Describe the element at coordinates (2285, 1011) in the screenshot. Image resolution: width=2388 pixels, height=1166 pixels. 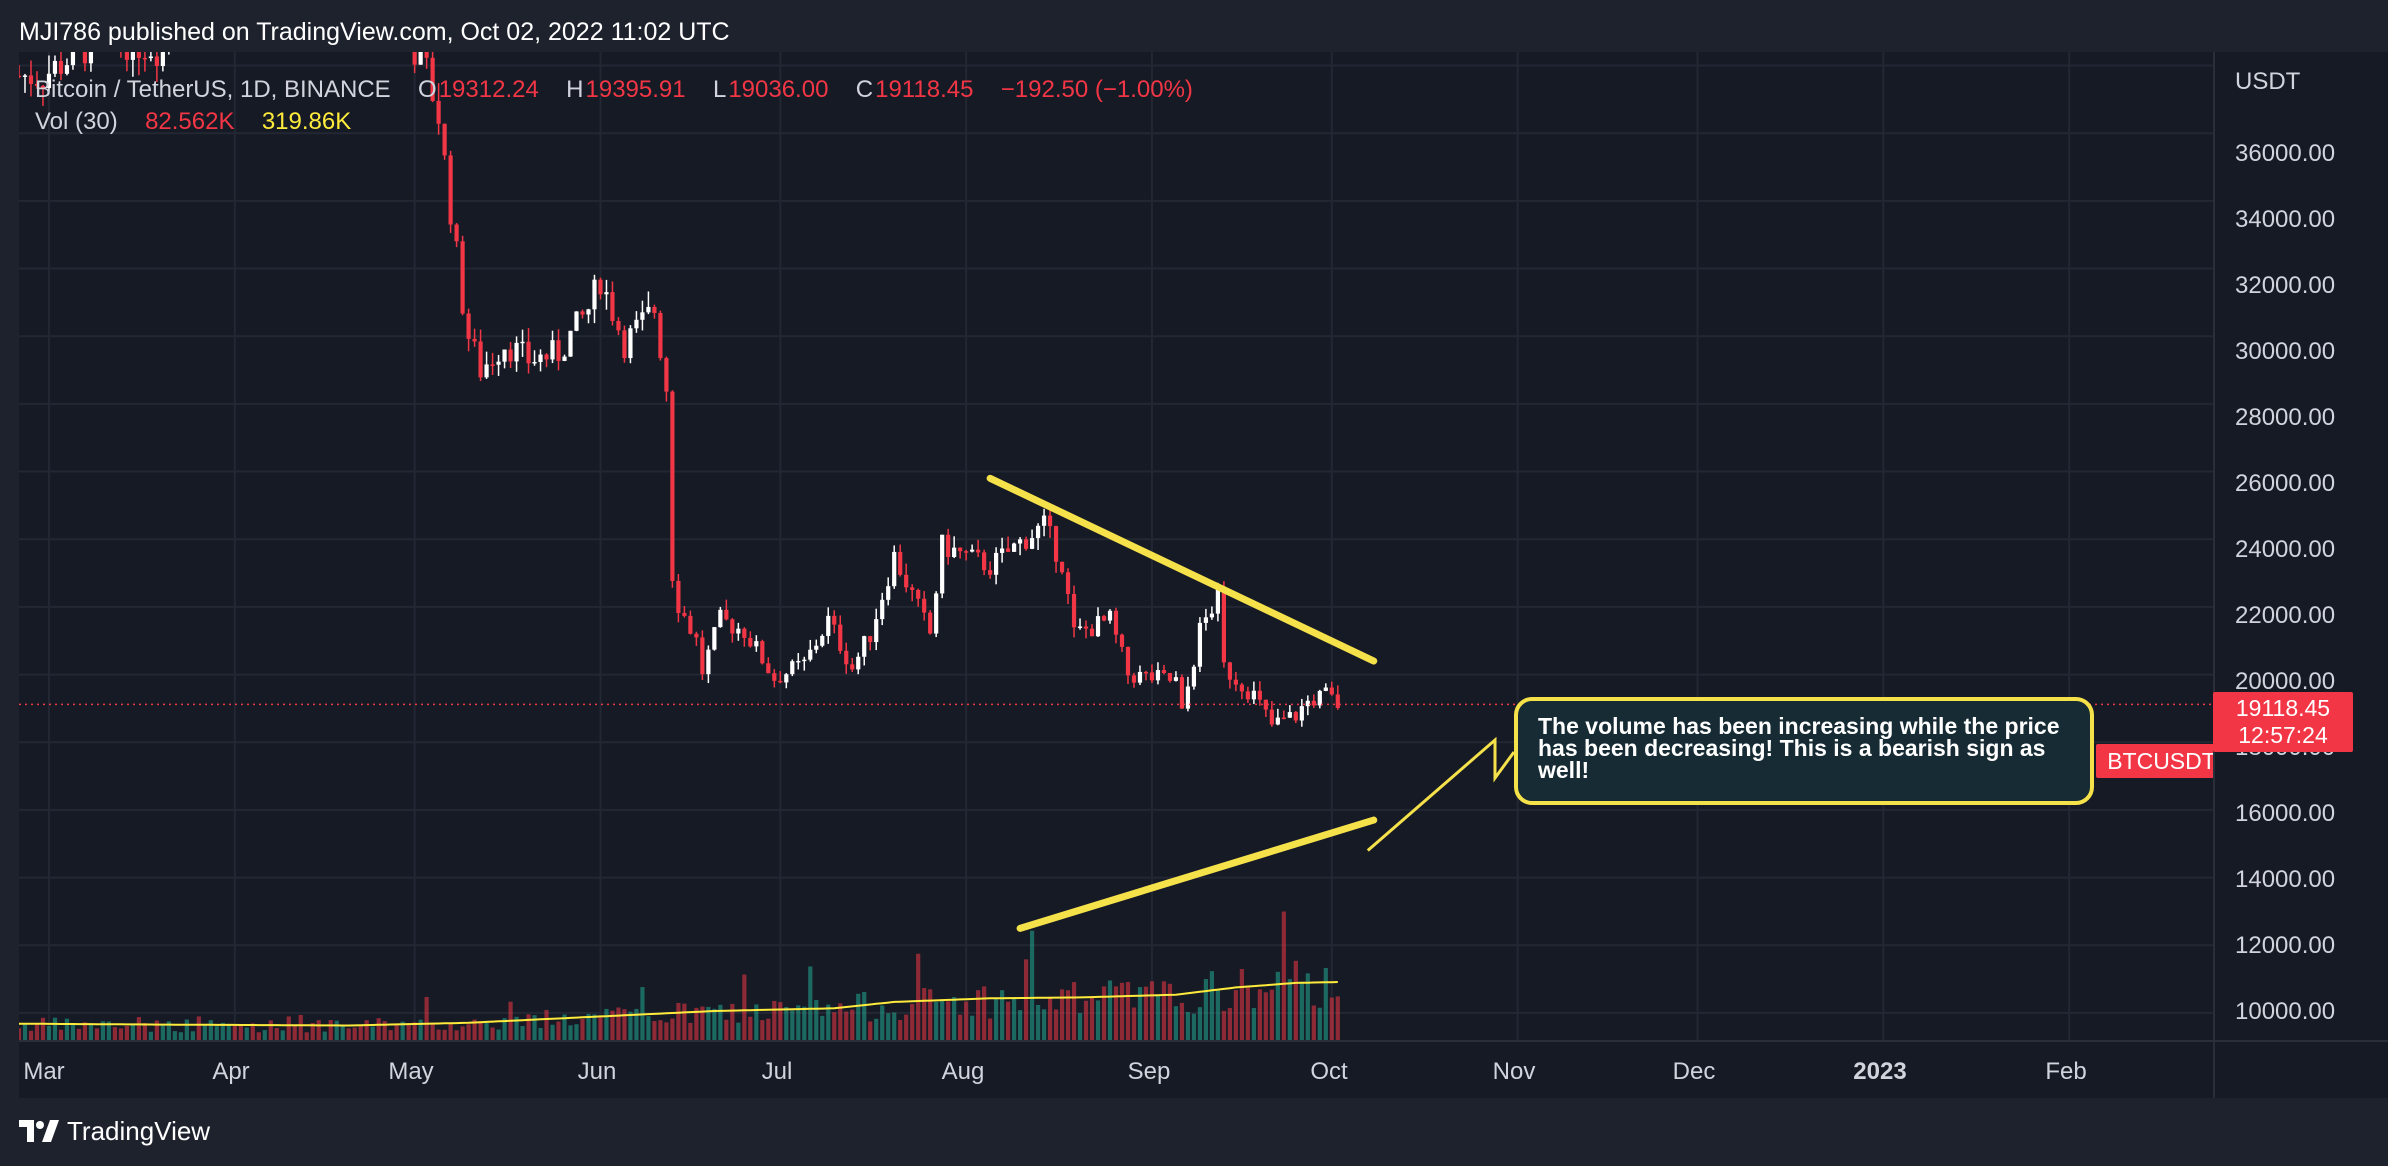
I see `price-tick: 10000.00` at that location.